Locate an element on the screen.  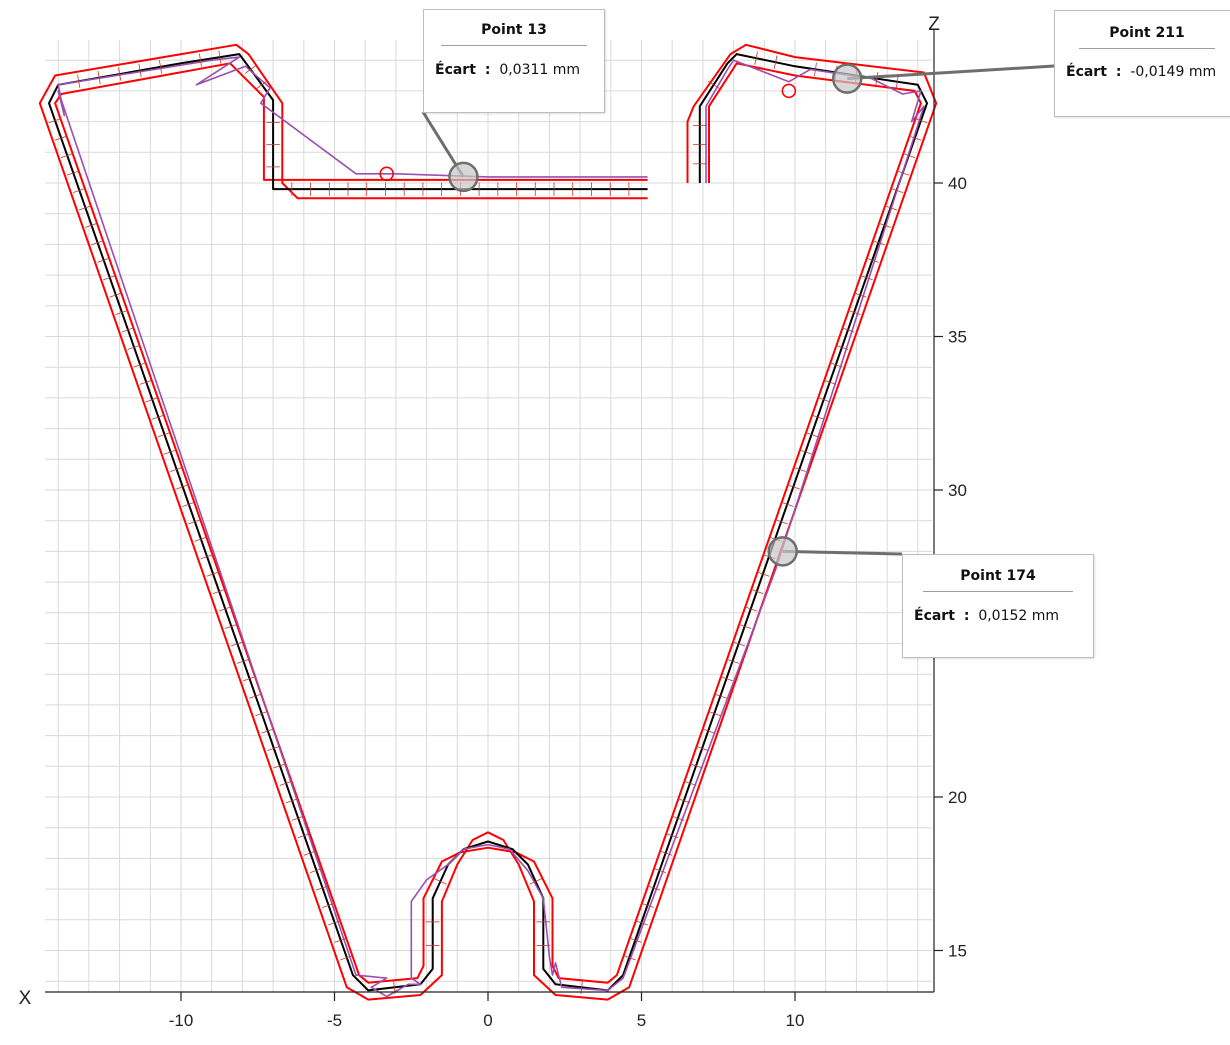
callout-value: 0,0152 mm is located at coordinates (1019, 616).